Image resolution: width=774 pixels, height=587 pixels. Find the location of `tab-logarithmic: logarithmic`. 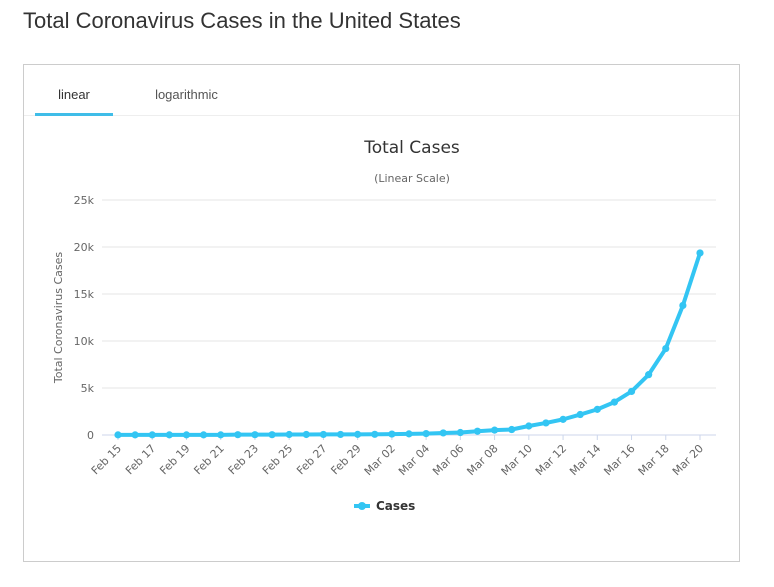

tab-logarithmic: logarithmic is located at coordinates (186, 94).